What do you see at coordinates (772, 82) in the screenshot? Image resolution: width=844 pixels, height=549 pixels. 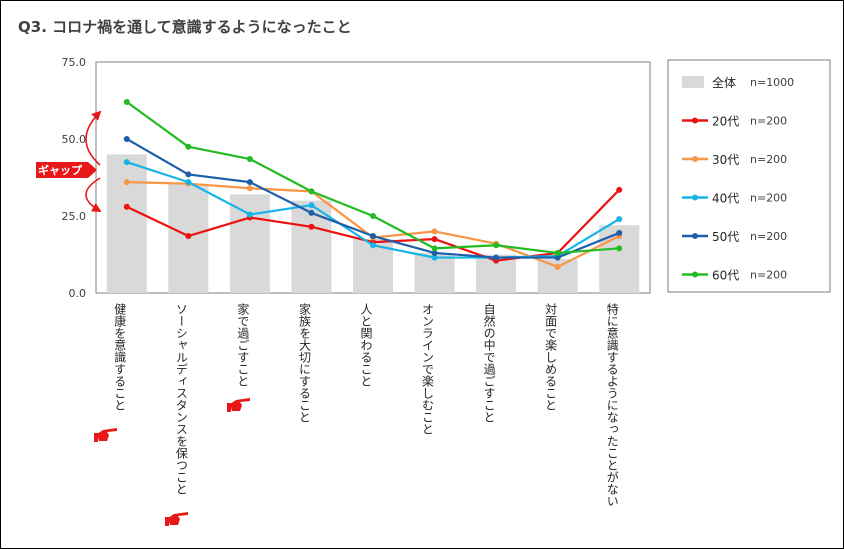 I see `legend-n-overall: n=1000` at bounding box center [772, 82].